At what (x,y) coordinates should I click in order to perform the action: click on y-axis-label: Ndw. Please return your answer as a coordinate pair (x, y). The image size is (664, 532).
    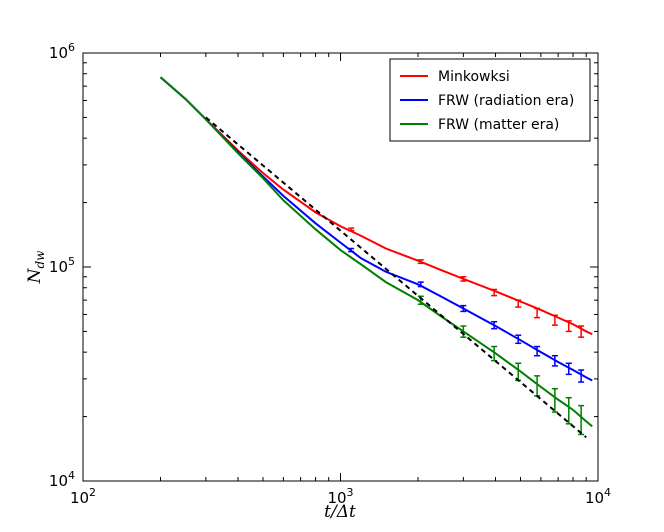
    Looking at the image, I should click on (36, 267).